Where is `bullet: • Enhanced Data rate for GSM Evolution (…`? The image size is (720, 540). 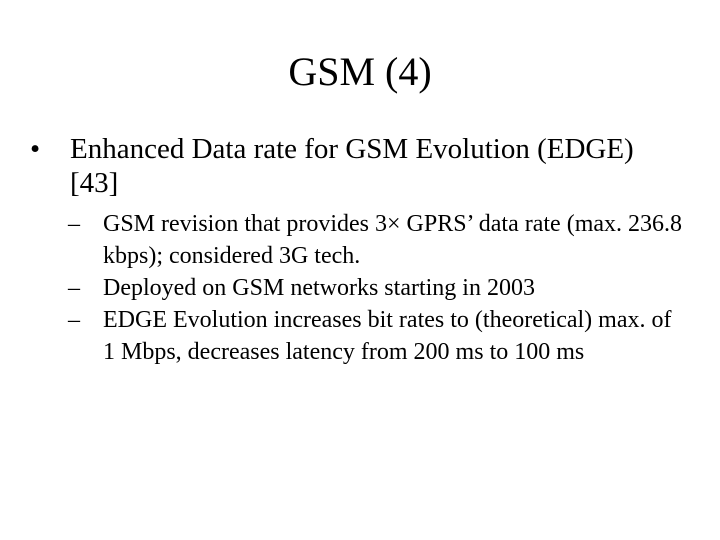
bullet: • Enhanced Data rate for GSM Evolution (… is located at coordinates (340, 166).